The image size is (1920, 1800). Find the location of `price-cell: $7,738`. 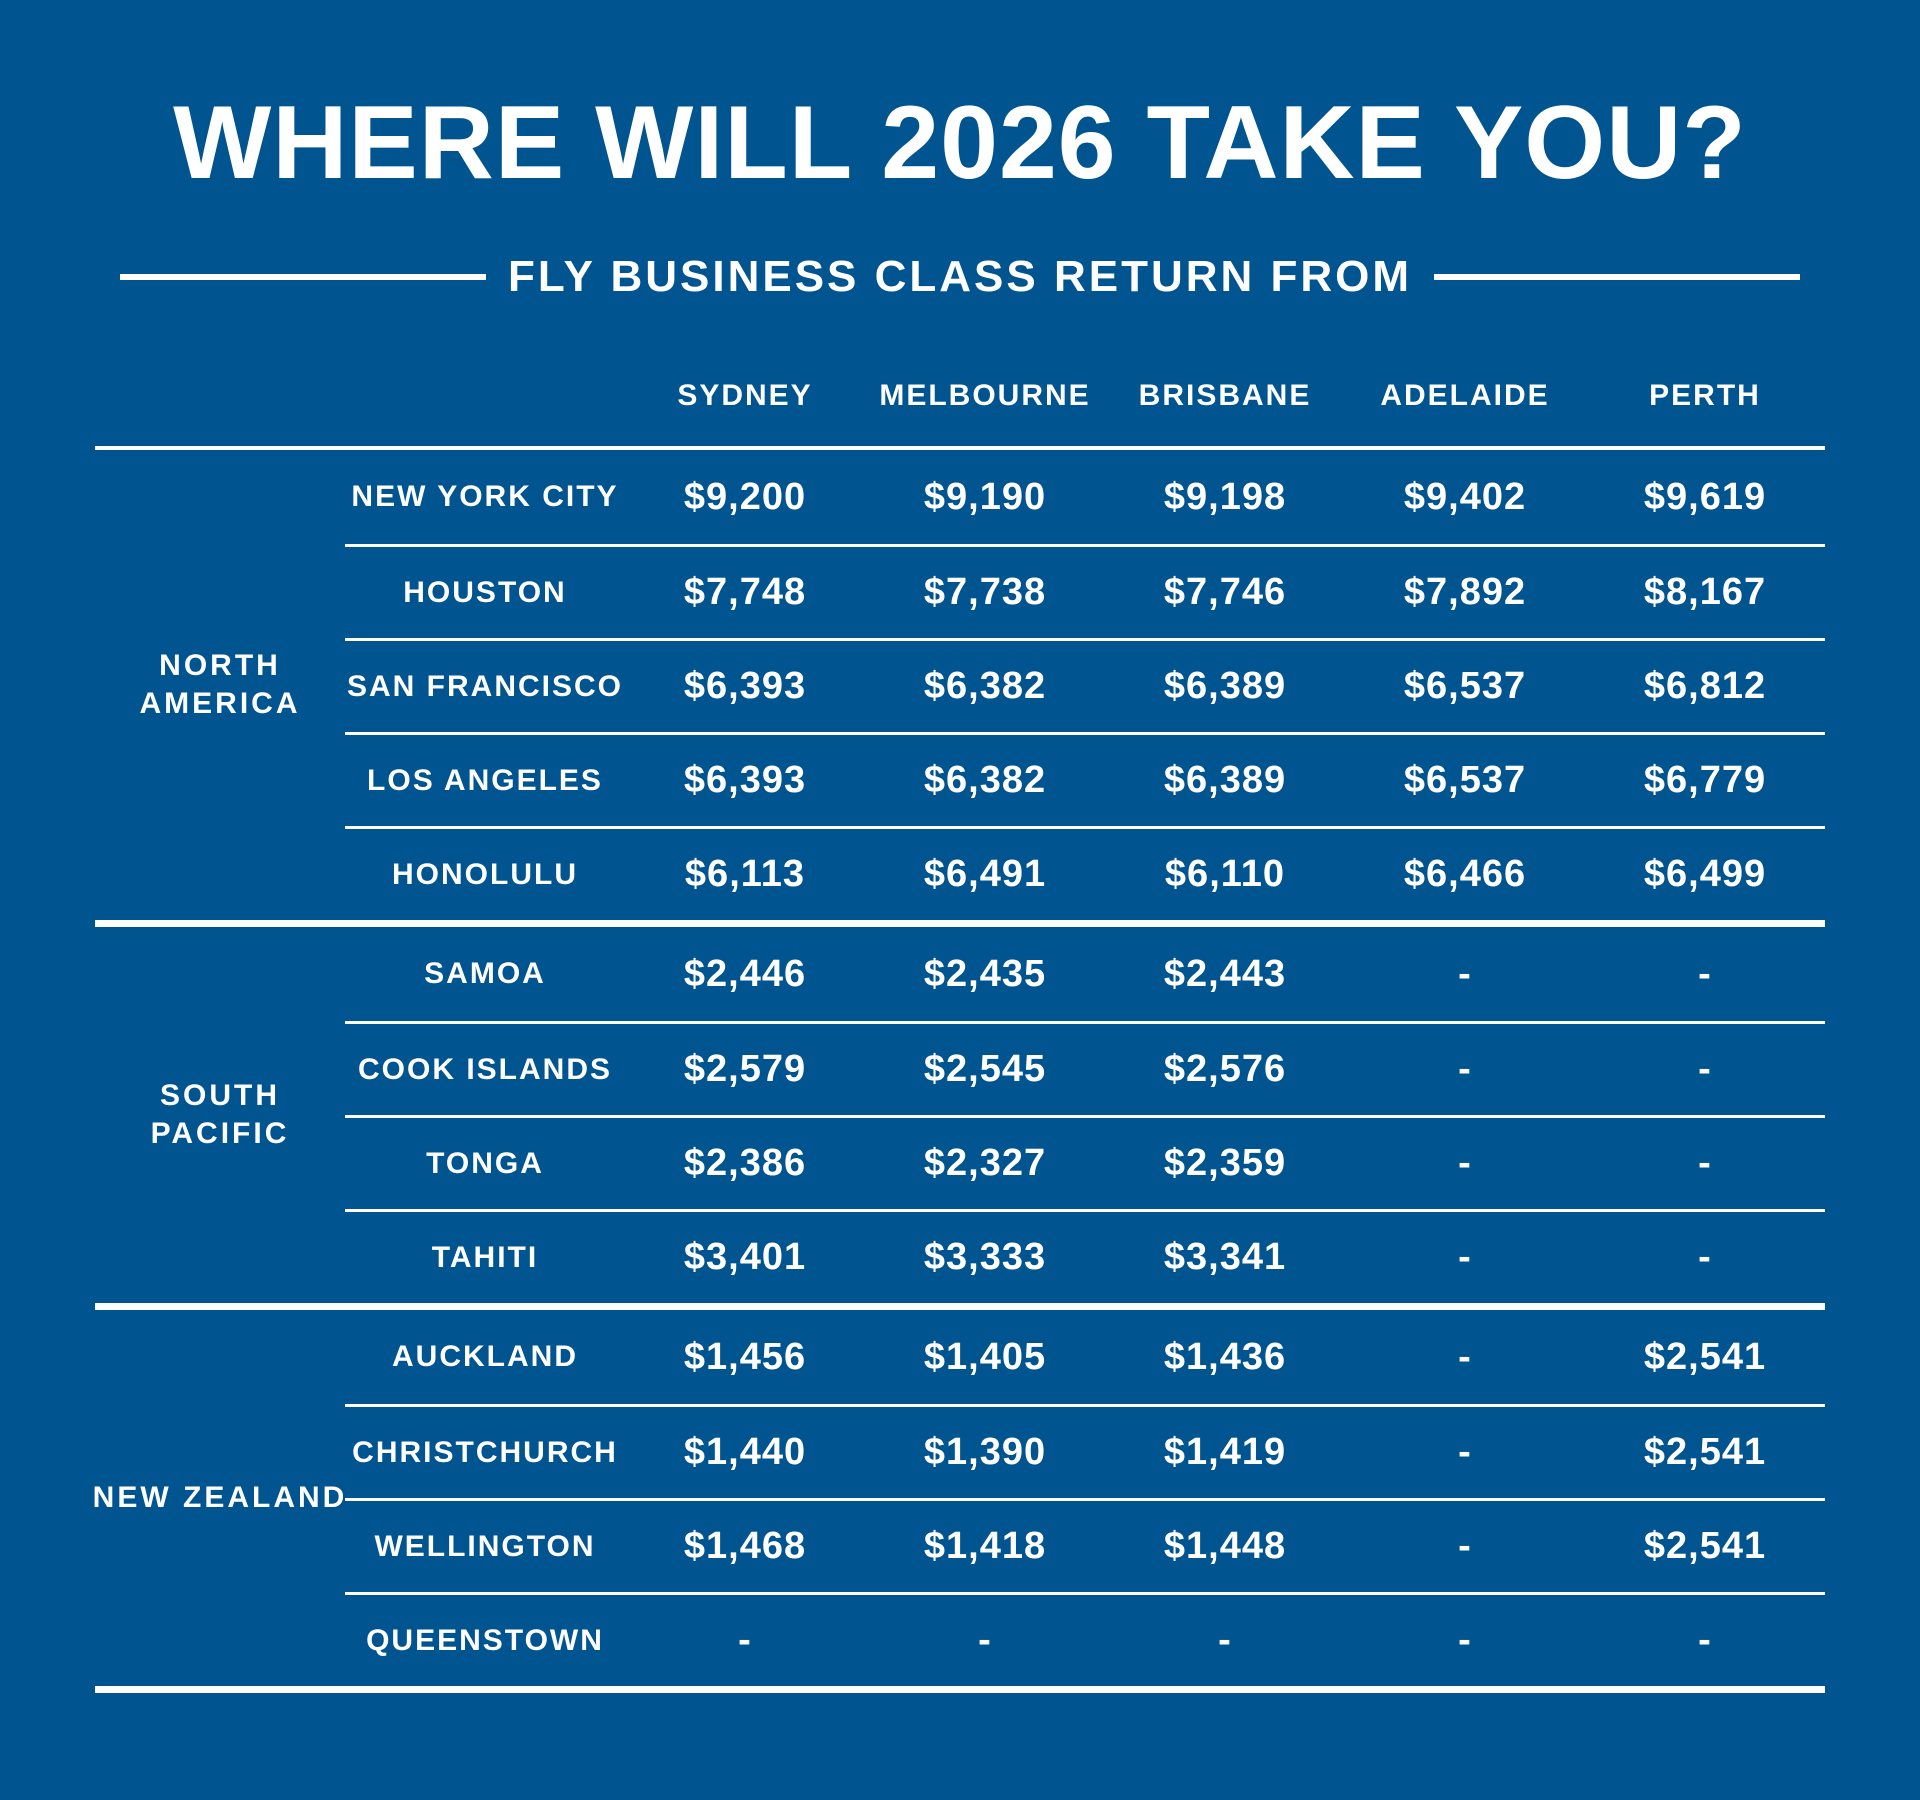

price-cell: $7,738 is located at coordinates (985, 592).